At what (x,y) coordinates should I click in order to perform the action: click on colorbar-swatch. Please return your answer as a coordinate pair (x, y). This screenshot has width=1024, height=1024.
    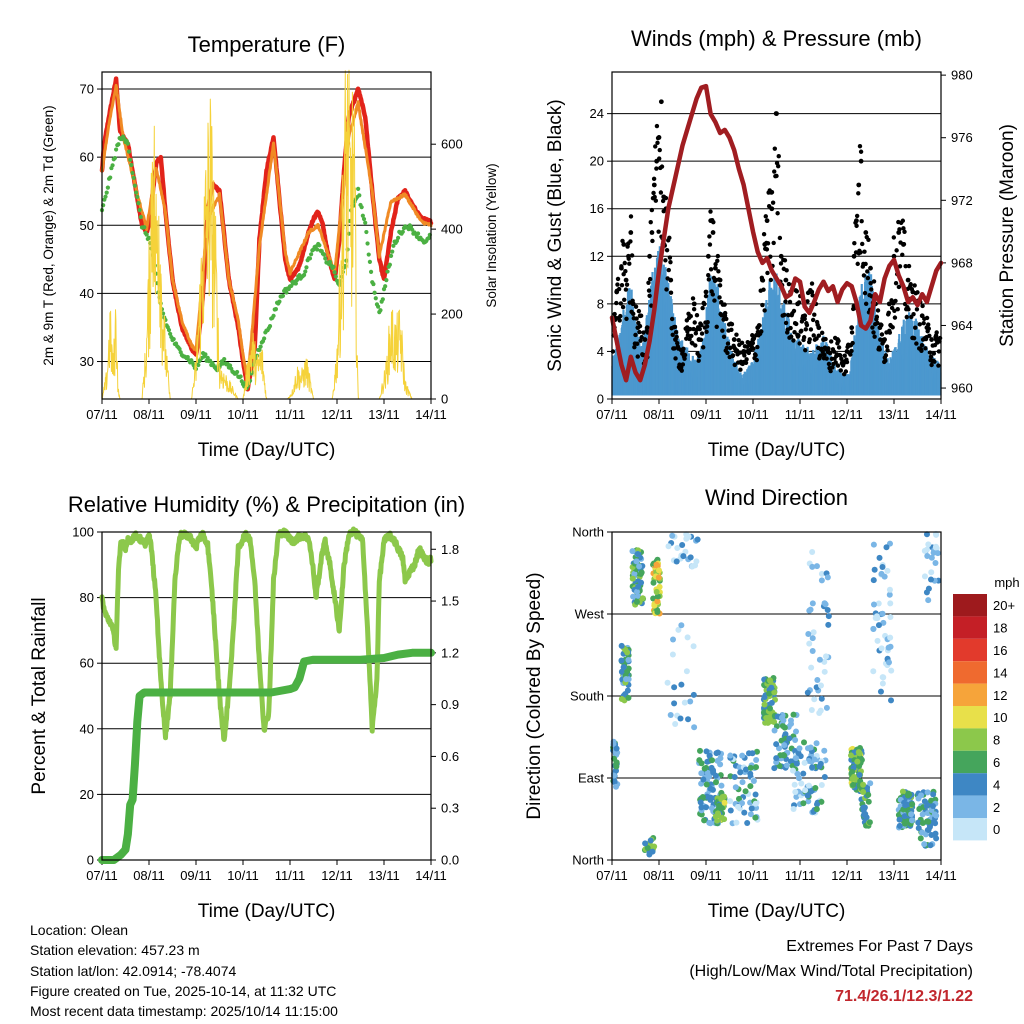
    Looking at the image, I should click on (970, 650).